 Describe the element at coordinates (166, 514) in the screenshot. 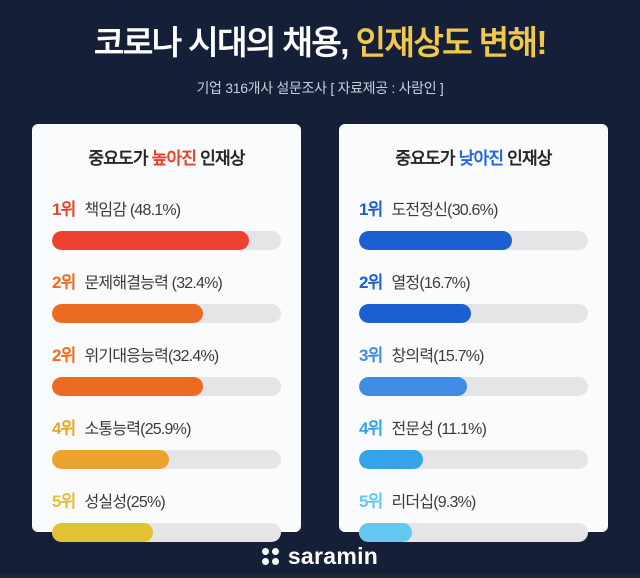

I see `talent-row: 5위 성실성(25%)` at that location.